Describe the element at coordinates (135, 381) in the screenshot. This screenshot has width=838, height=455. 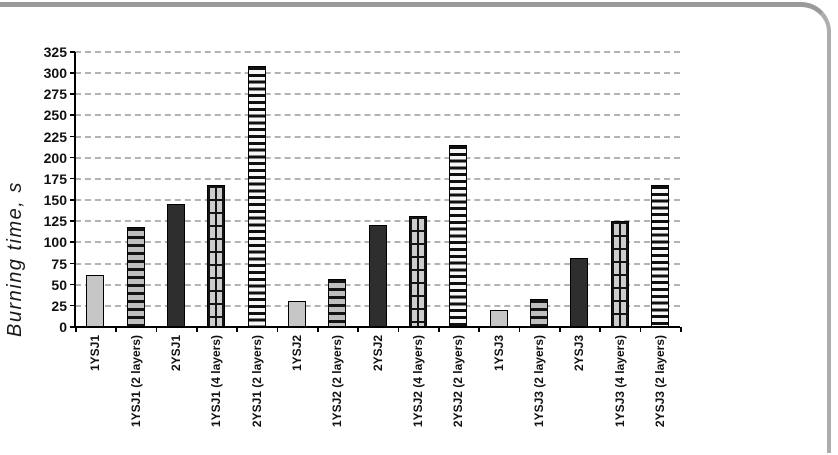
I see `x-category-label-1ysj1-2-layers: 1YSJ1 (2 layers)` at that location.